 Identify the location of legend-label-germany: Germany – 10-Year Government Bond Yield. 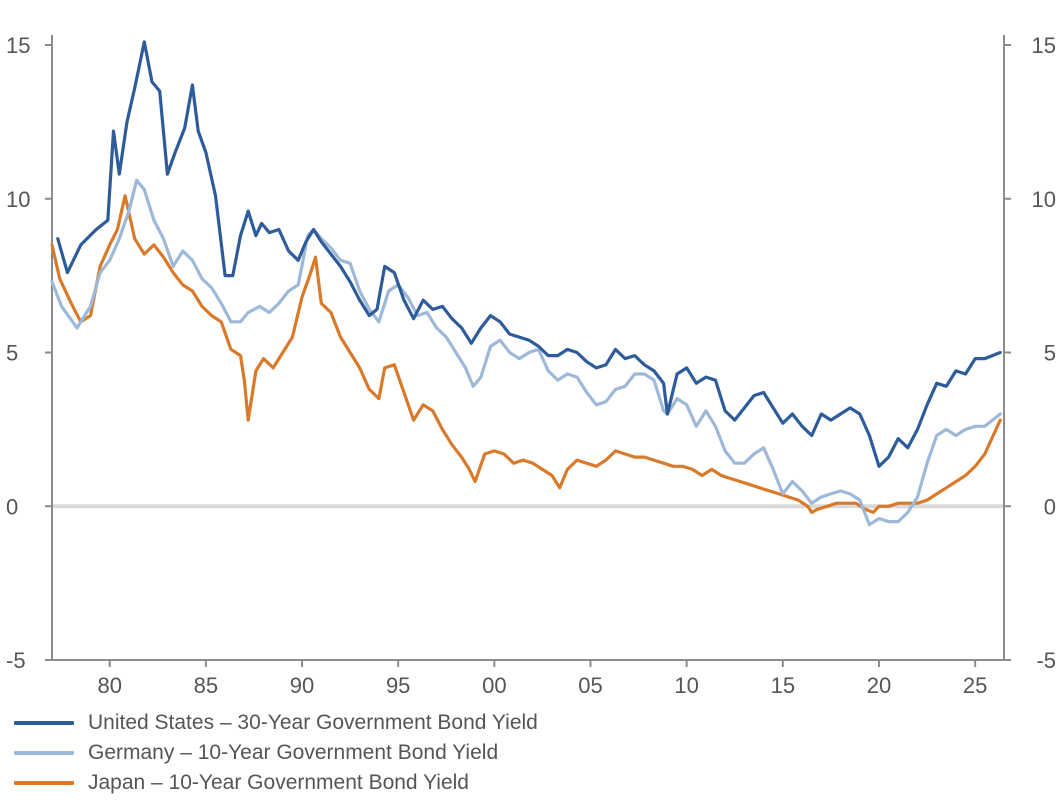
(293, 752).